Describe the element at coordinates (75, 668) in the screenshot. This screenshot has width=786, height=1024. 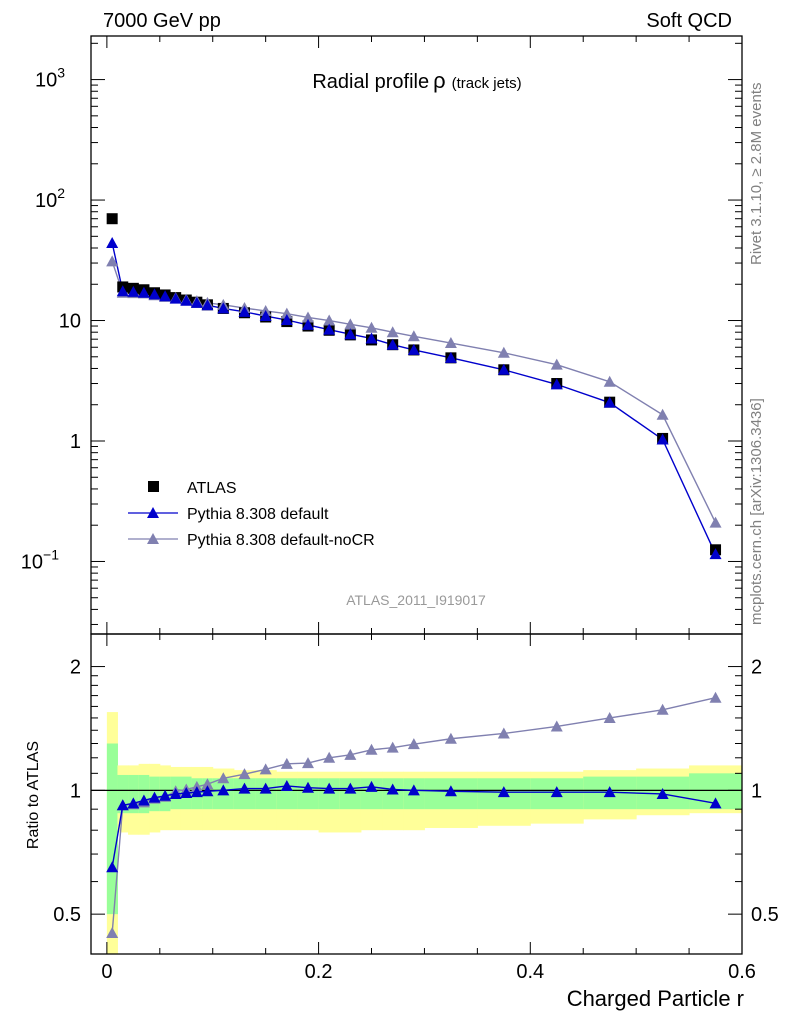
I see `ratio-y-tick-label-left: 2` at that location.